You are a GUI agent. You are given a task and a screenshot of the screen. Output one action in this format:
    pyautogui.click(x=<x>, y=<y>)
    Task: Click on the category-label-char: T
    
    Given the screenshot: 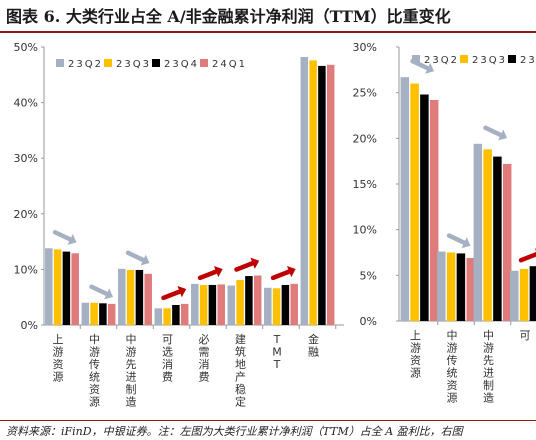 What is the action you would take?
    pyautogui.click(x=277, y=364)
    